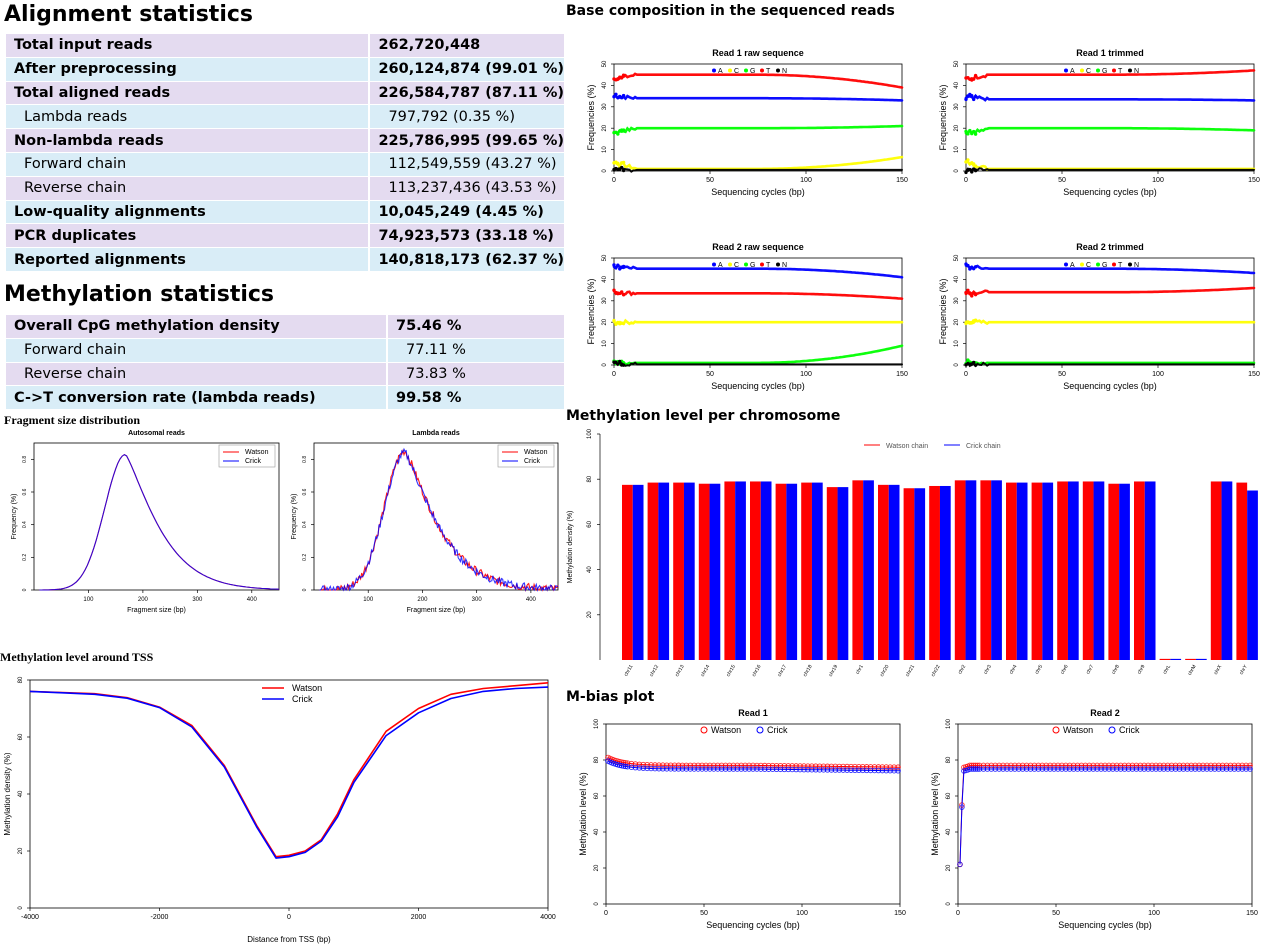 This screenshot has height=948, width=1264. I want to click on stat-value: 99.58 %, so click(475, 397).